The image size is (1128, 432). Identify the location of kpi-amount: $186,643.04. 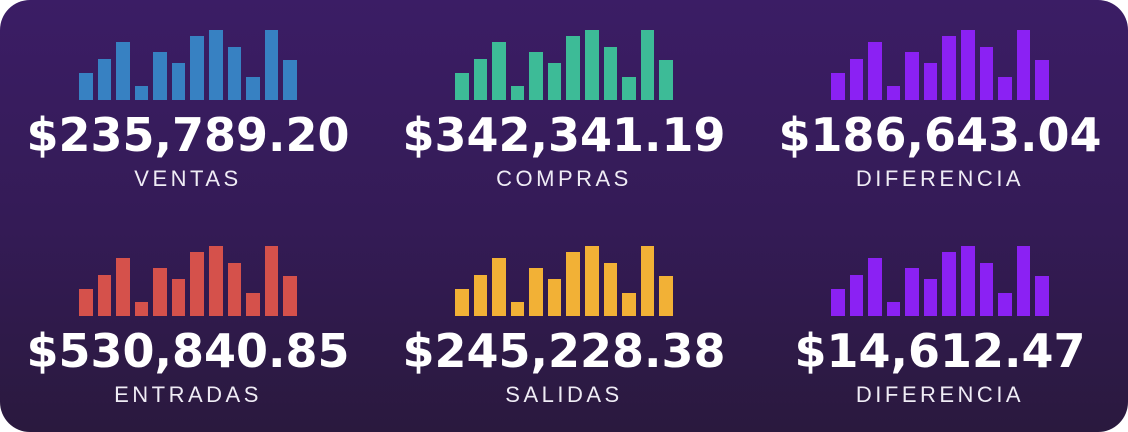
(940, 134).